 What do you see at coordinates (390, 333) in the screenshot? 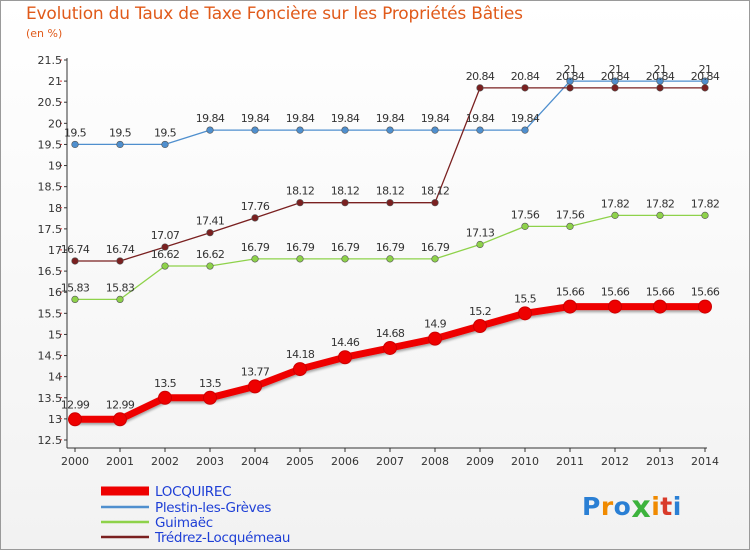
I see `data-label: 14.68` at bounding box center [390, 333].